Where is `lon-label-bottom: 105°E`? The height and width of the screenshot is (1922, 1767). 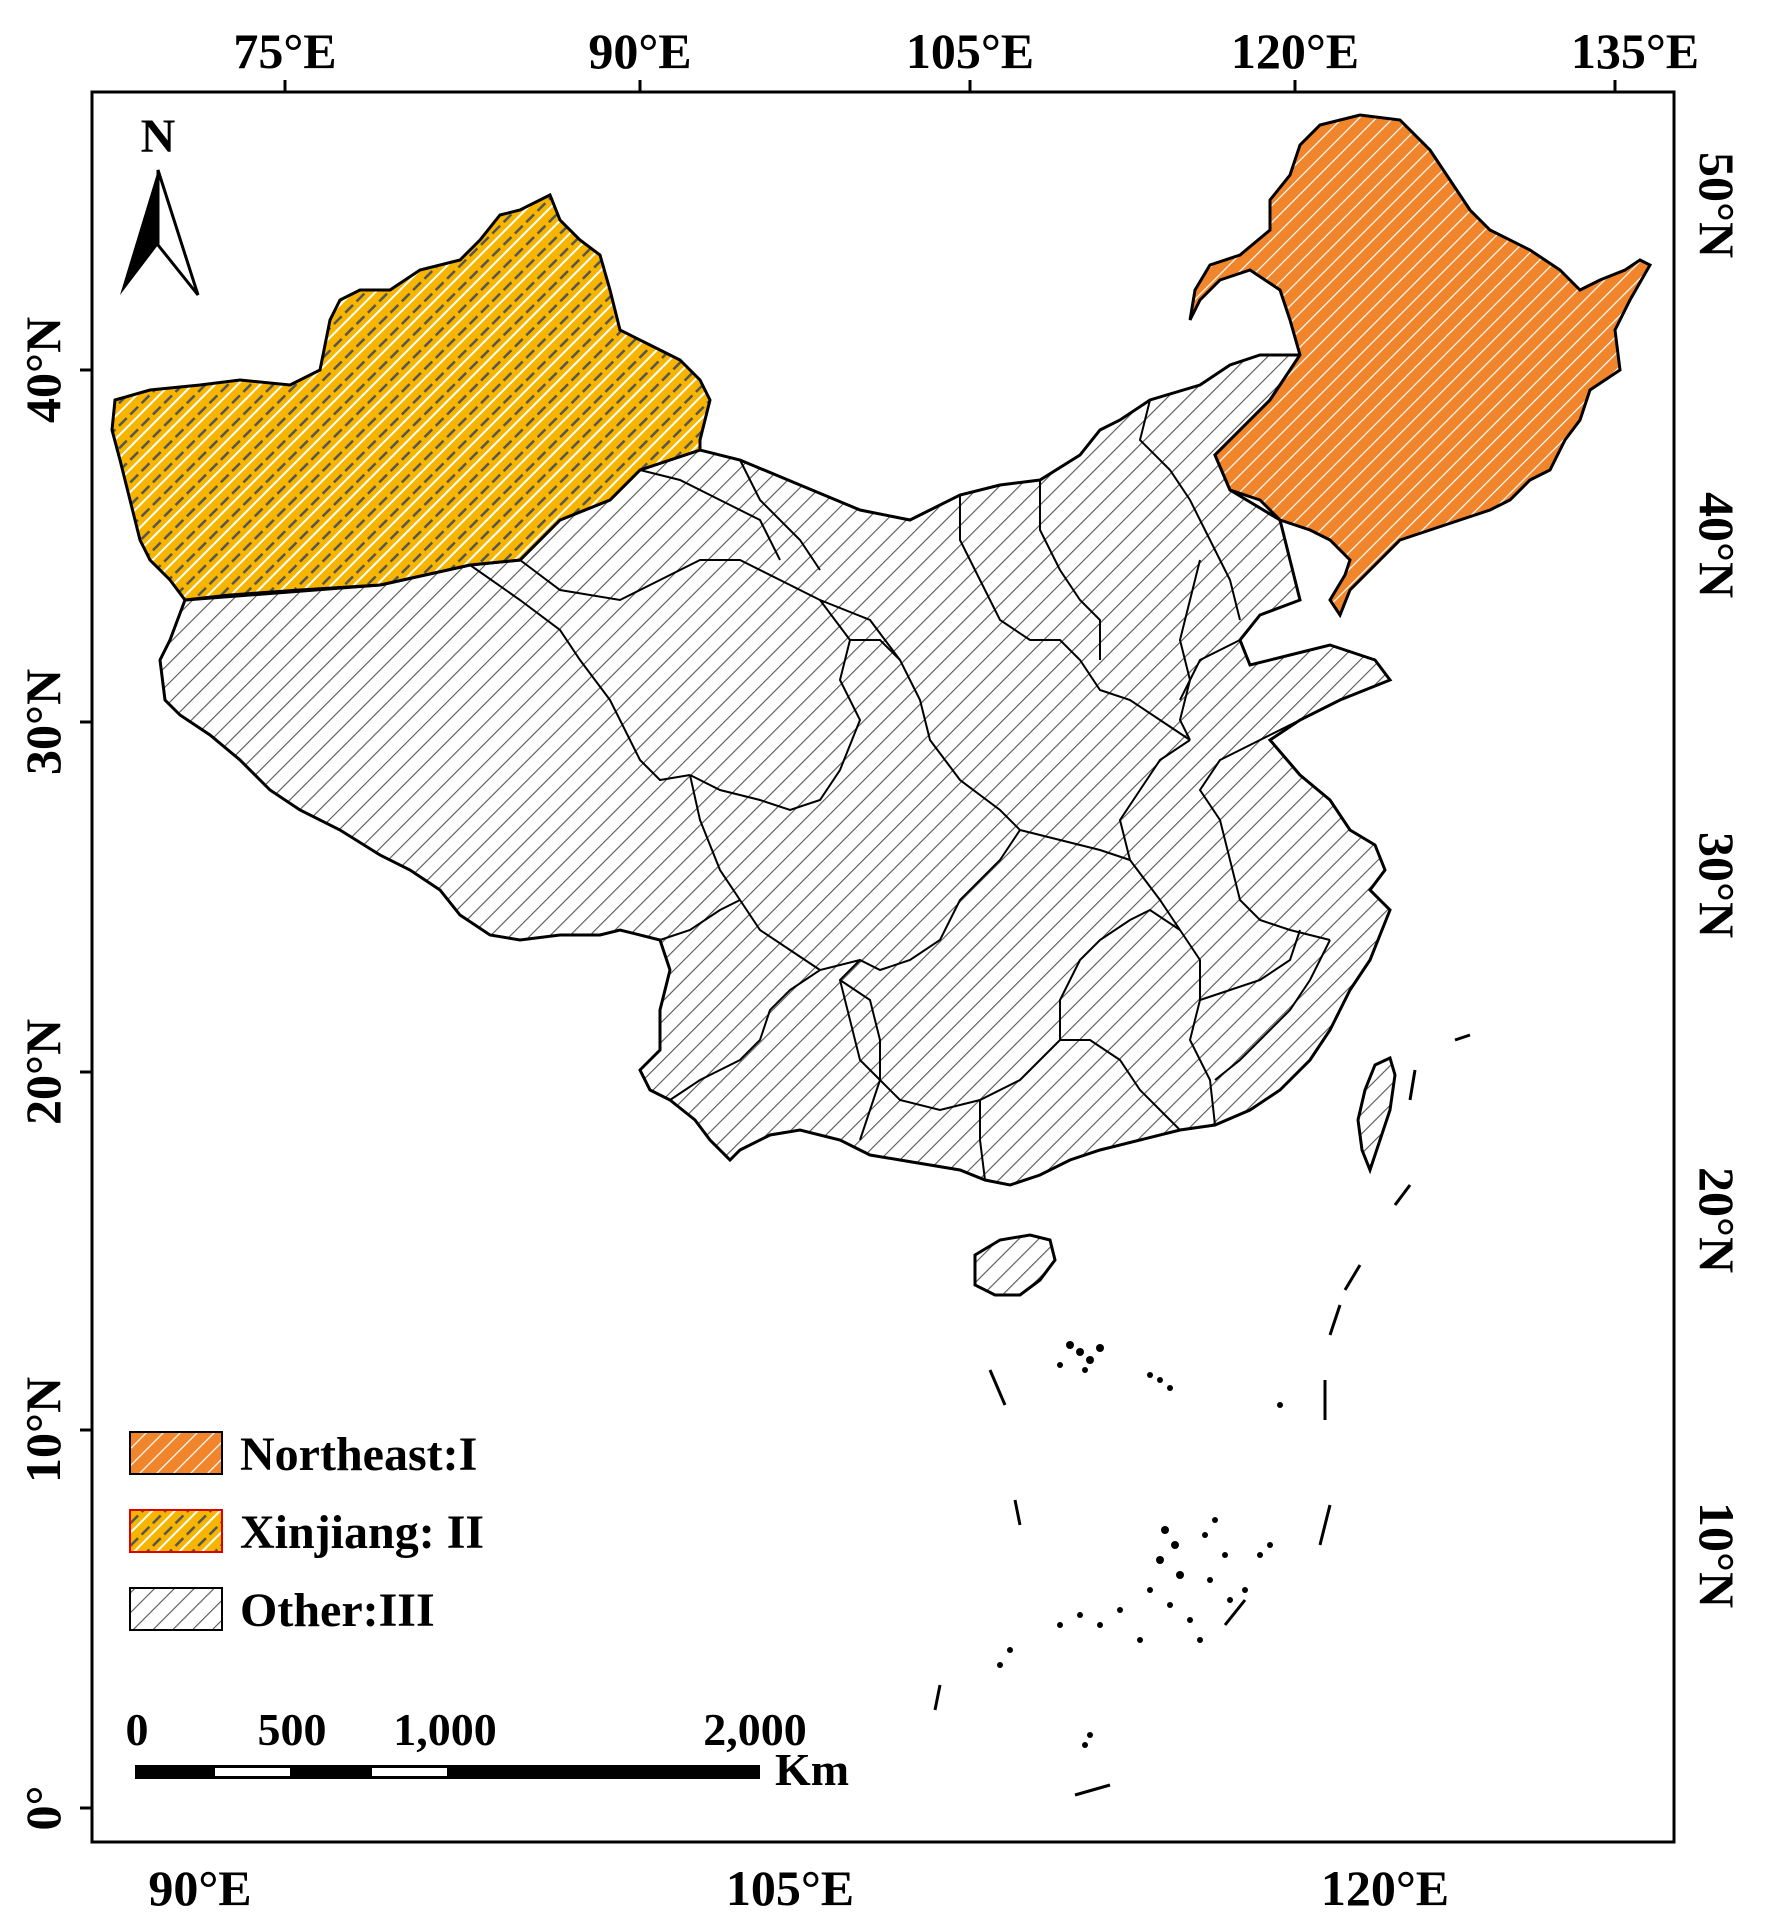
lon-label-bottom: 105°E is located at coordinates (790, 1888).